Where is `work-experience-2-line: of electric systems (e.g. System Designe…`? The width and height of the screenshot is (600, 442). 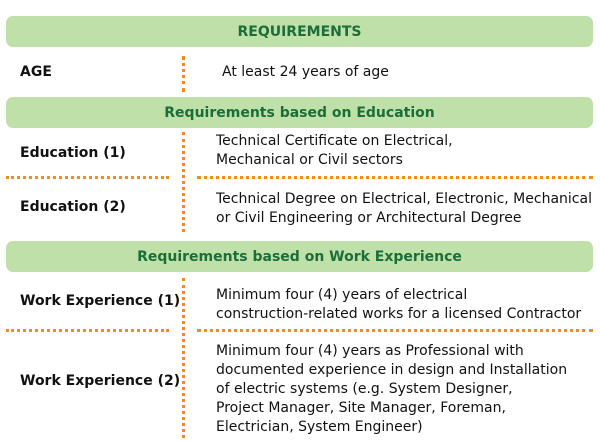
work-experience-2-line: of electric systems (e.g. System Designe… is located at coordinates (364, 389).